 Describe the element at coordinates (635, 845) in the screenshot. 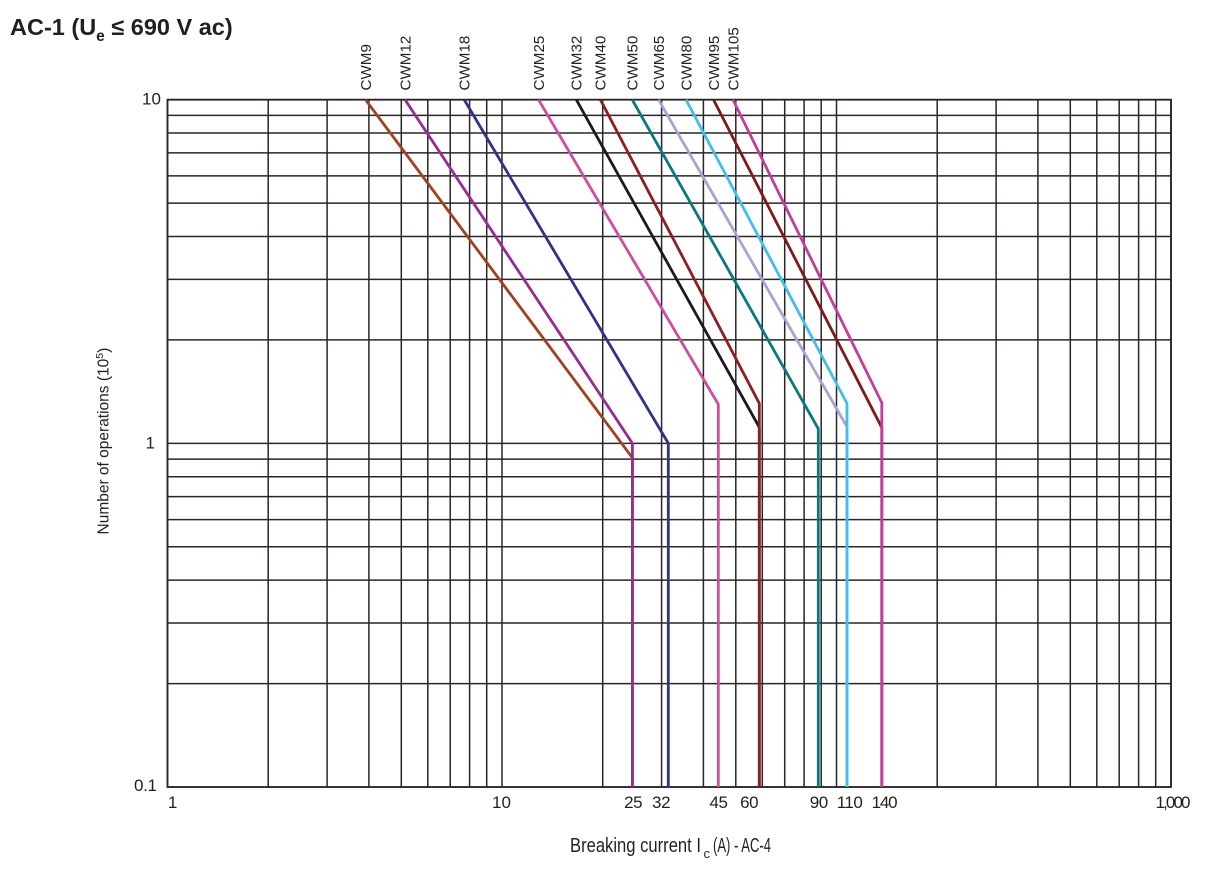

I see `svg-text: Breaking current I` at that location.